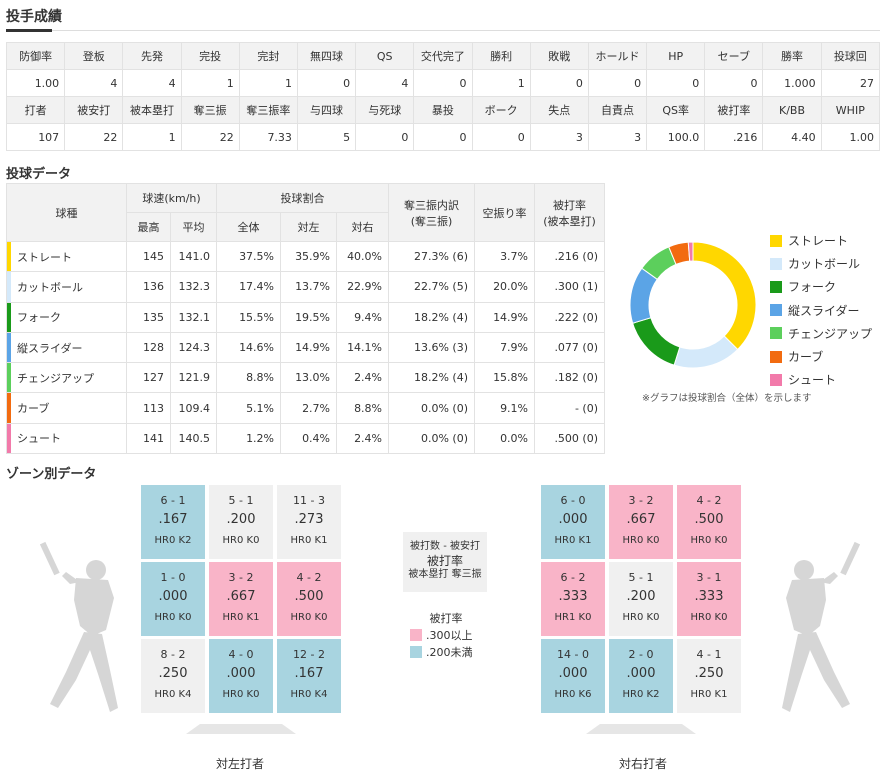 Image resolution: width=886 pixels, height=782 pixels. I want to click on stat-value-13: 4.40, so click(792, 137).